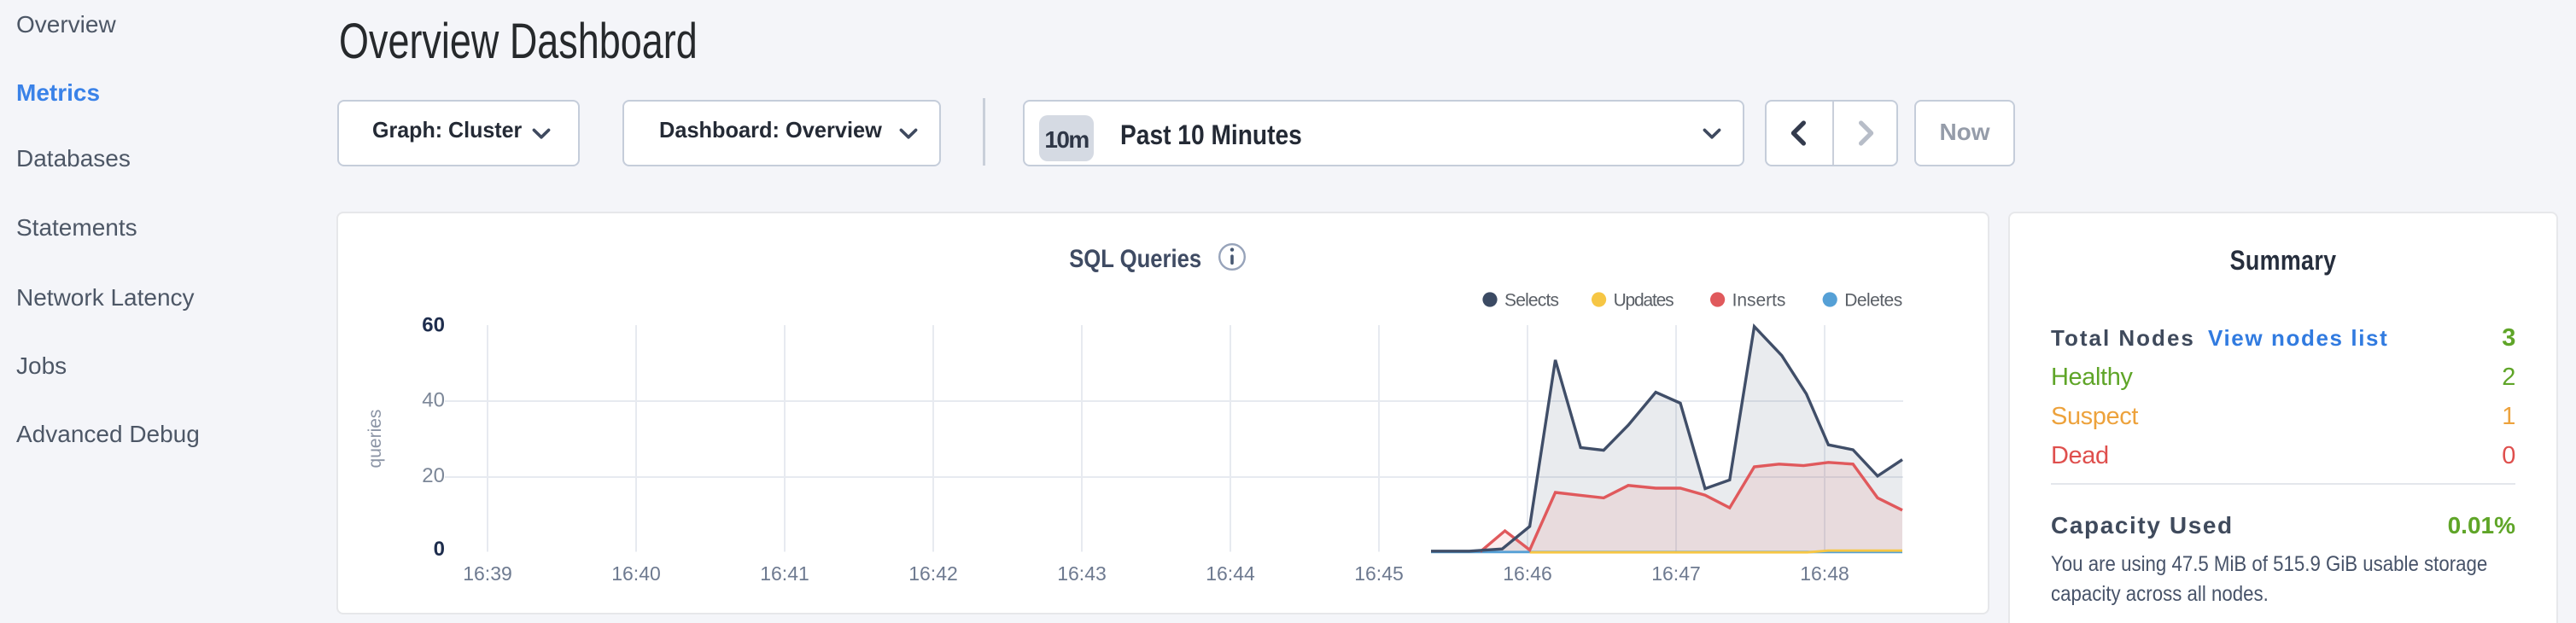  Describe the element at coordinates (1873, 300) in the screenshot. I see `svg-text: Deletes` at that location.